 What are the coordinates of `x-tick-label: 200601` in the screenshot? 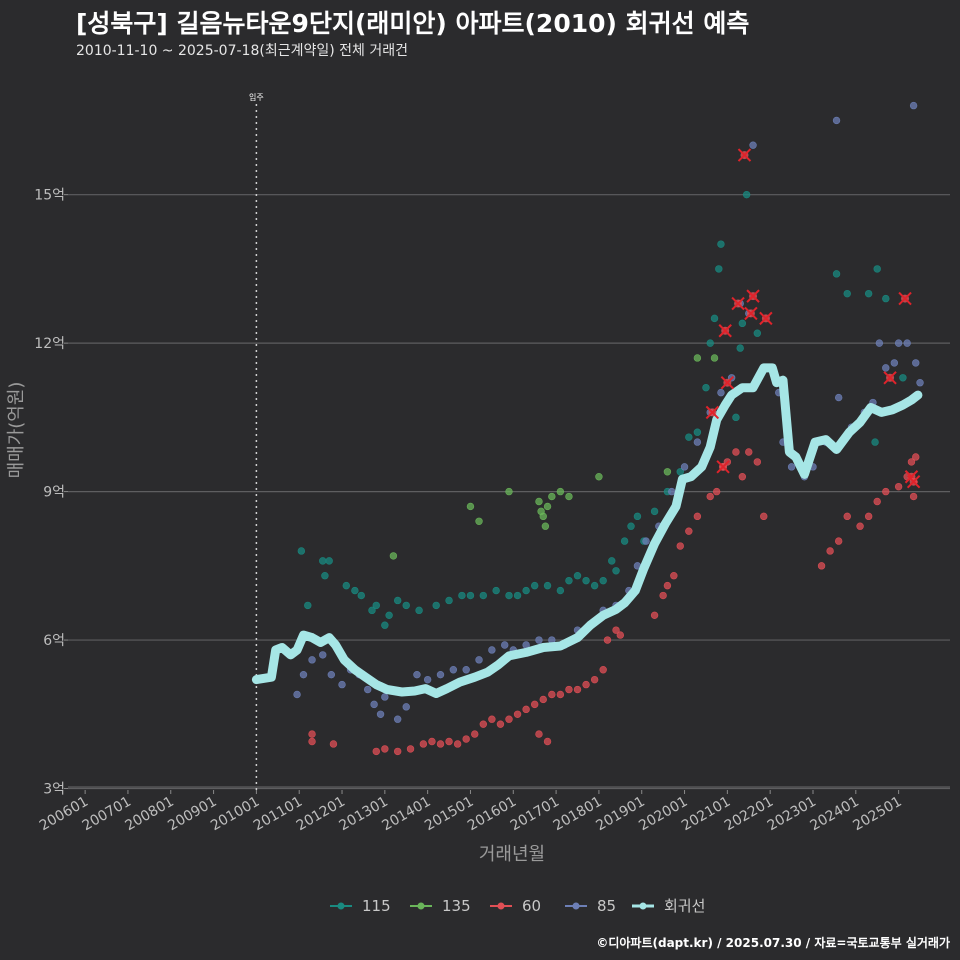 It's located at (64, 814).